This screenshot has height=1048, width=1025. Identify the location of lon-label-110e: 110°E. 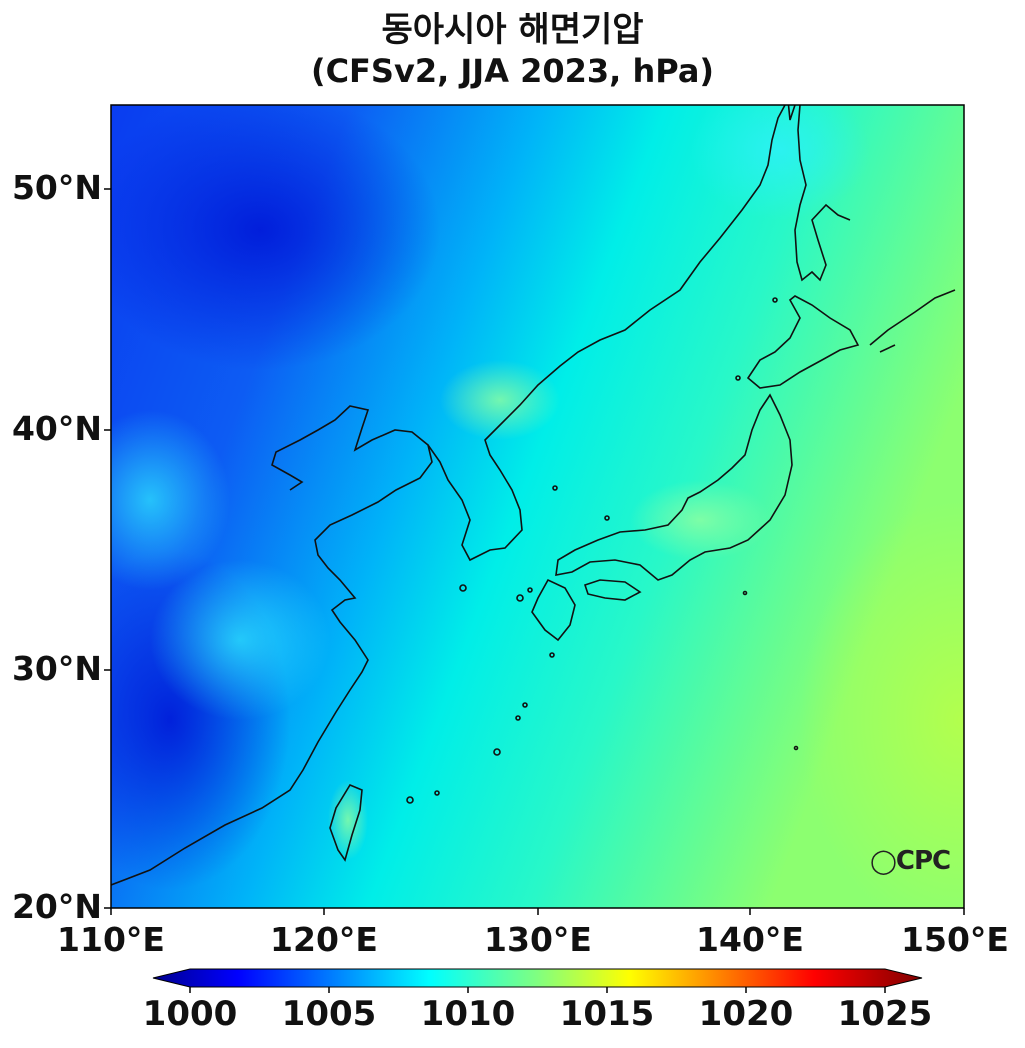
(111, 939).